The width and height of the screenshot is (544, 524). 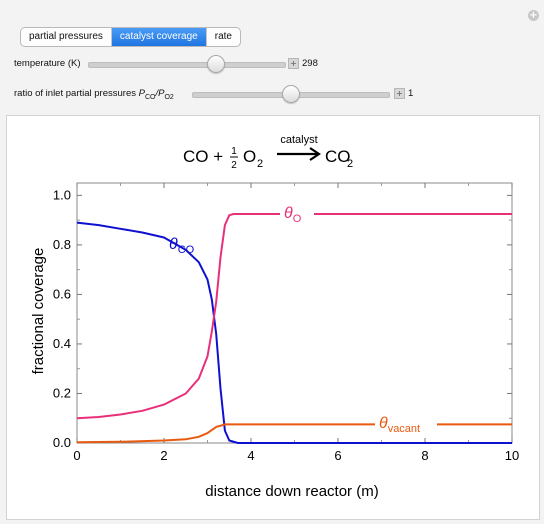 What do you see at coordinates (298, 140) in the screenshot?
I see `equation-catalyst: catalyst` at bounding box center [298, 140].